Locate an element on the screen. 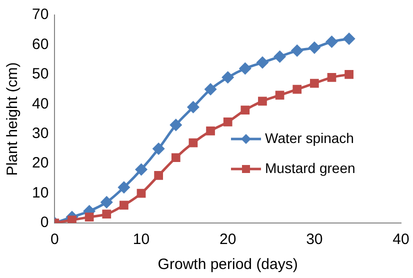 This screenshot has height=278, width=413. x-tick-label: 10 is located at coordinates (141, 239).